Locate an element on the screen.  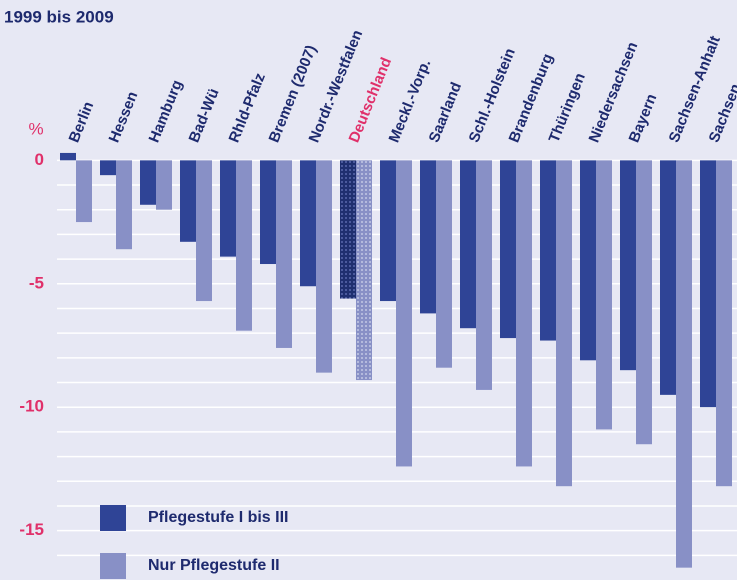
y-unit: % is located at coordinates (35, 128).